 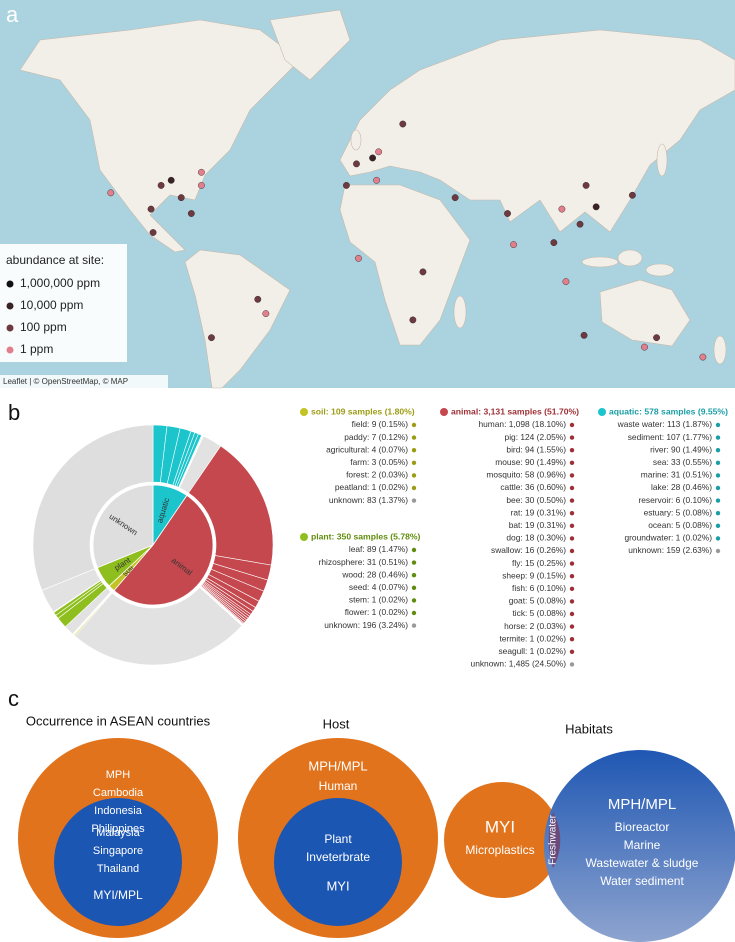 I want to click on item-label: ocean: 5 (0.08%), so click(x=680, y=525).